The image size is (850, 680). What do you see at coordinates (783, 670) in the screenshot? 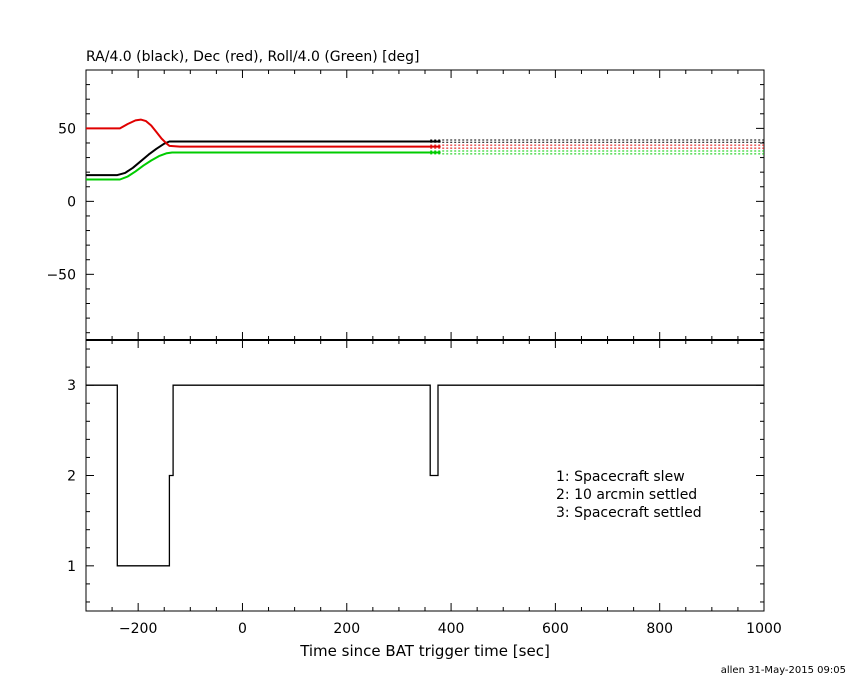
I see `footer-stamp: allen 31-May-2015 09:05` at bounding box center [783, 670].